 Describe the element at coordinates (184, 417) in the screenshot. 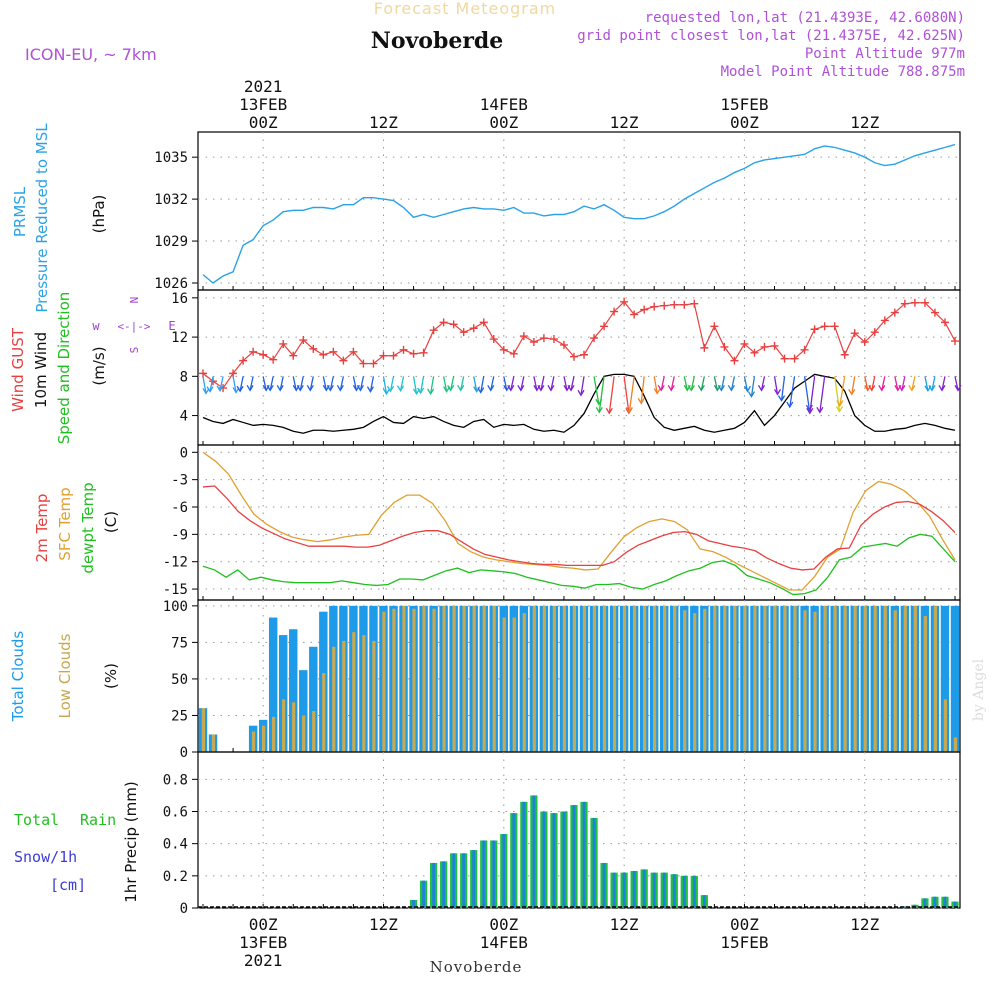

I see `wind-ytick-label: 4` at that location.